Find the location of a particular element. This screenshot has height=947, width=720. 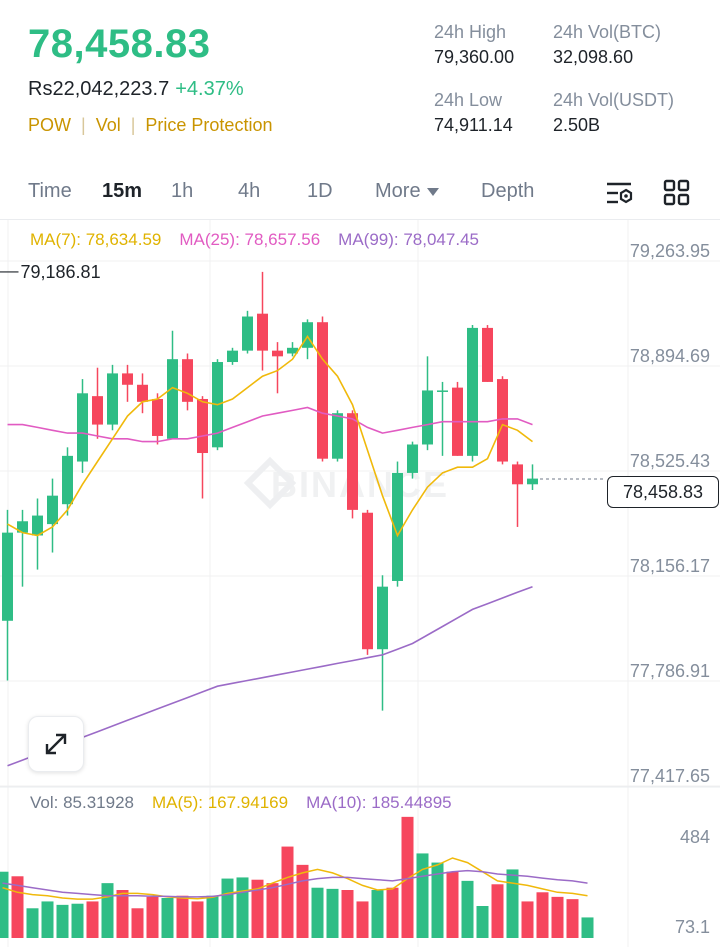

tabs-divider is located at coordinates (360, 219).